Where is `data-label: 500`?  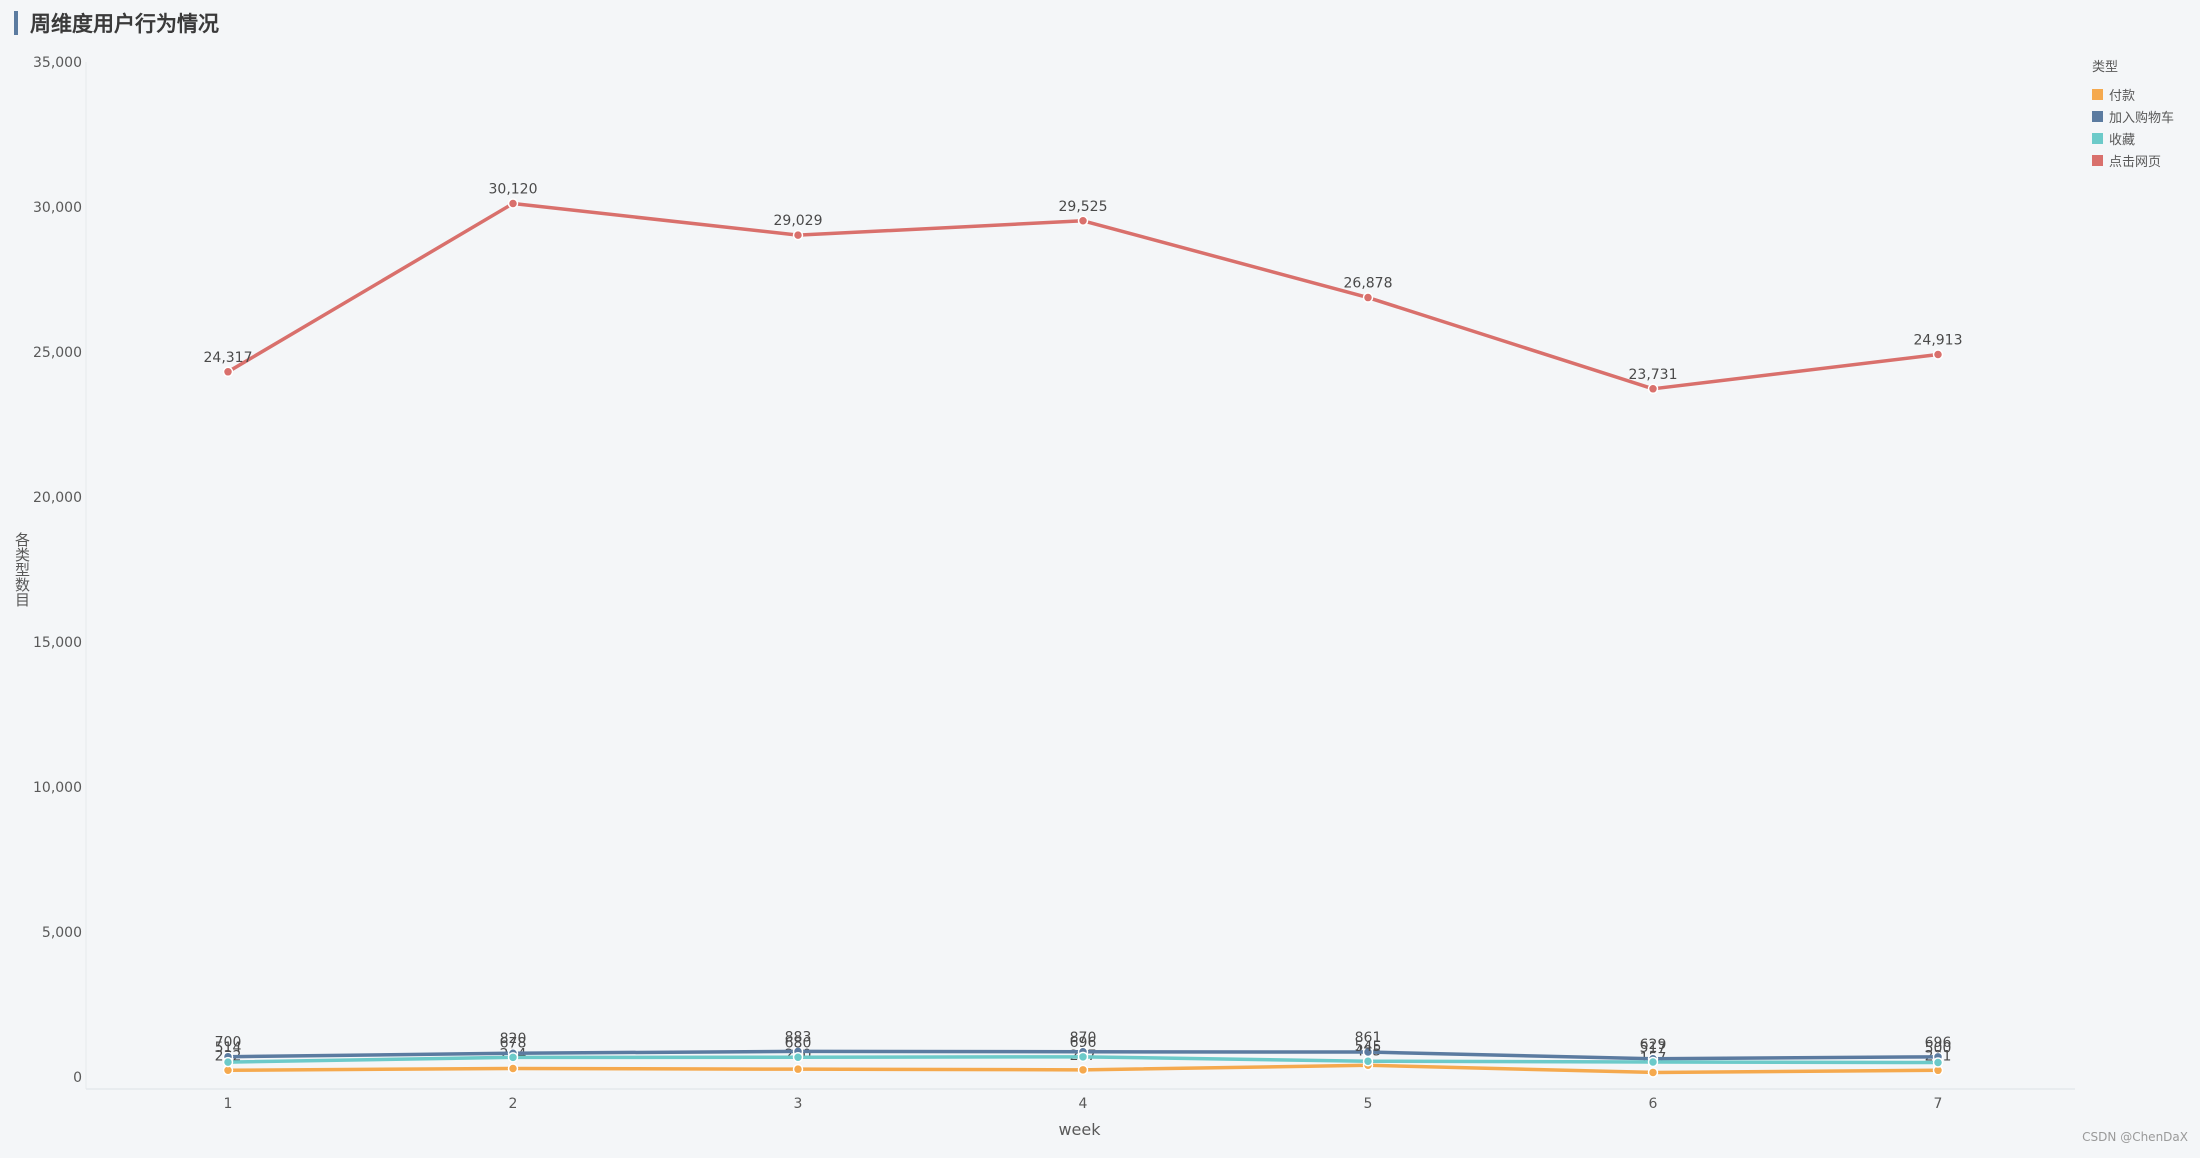
data-label: 500 is located at coordinates (1938, 1049).